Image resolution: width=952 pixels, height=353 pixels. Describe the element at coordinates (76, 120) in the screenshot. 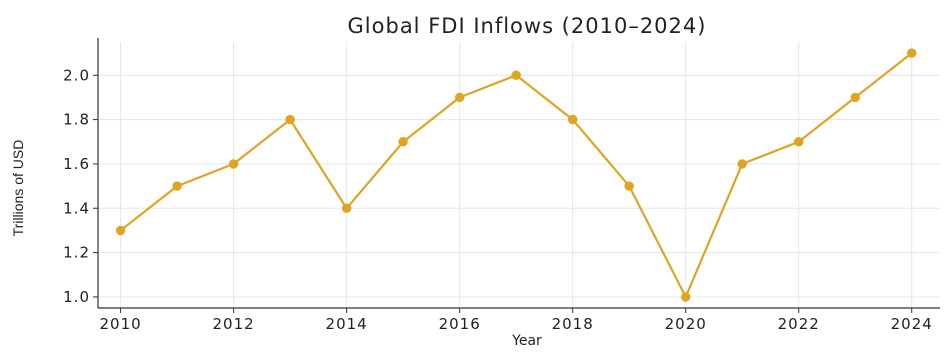

I see `y-tick-label: 1.8` at that location.